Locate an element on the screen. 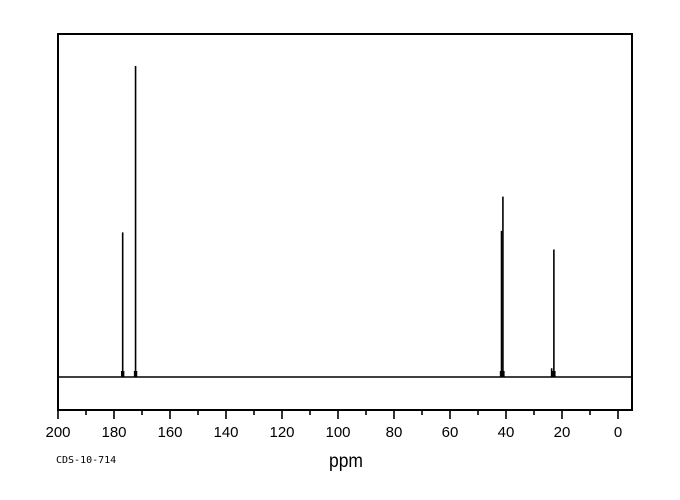 This screenshot has width=680, height=500. sample-id-label: CDS-10-714 is located at coordinates (86, 460).